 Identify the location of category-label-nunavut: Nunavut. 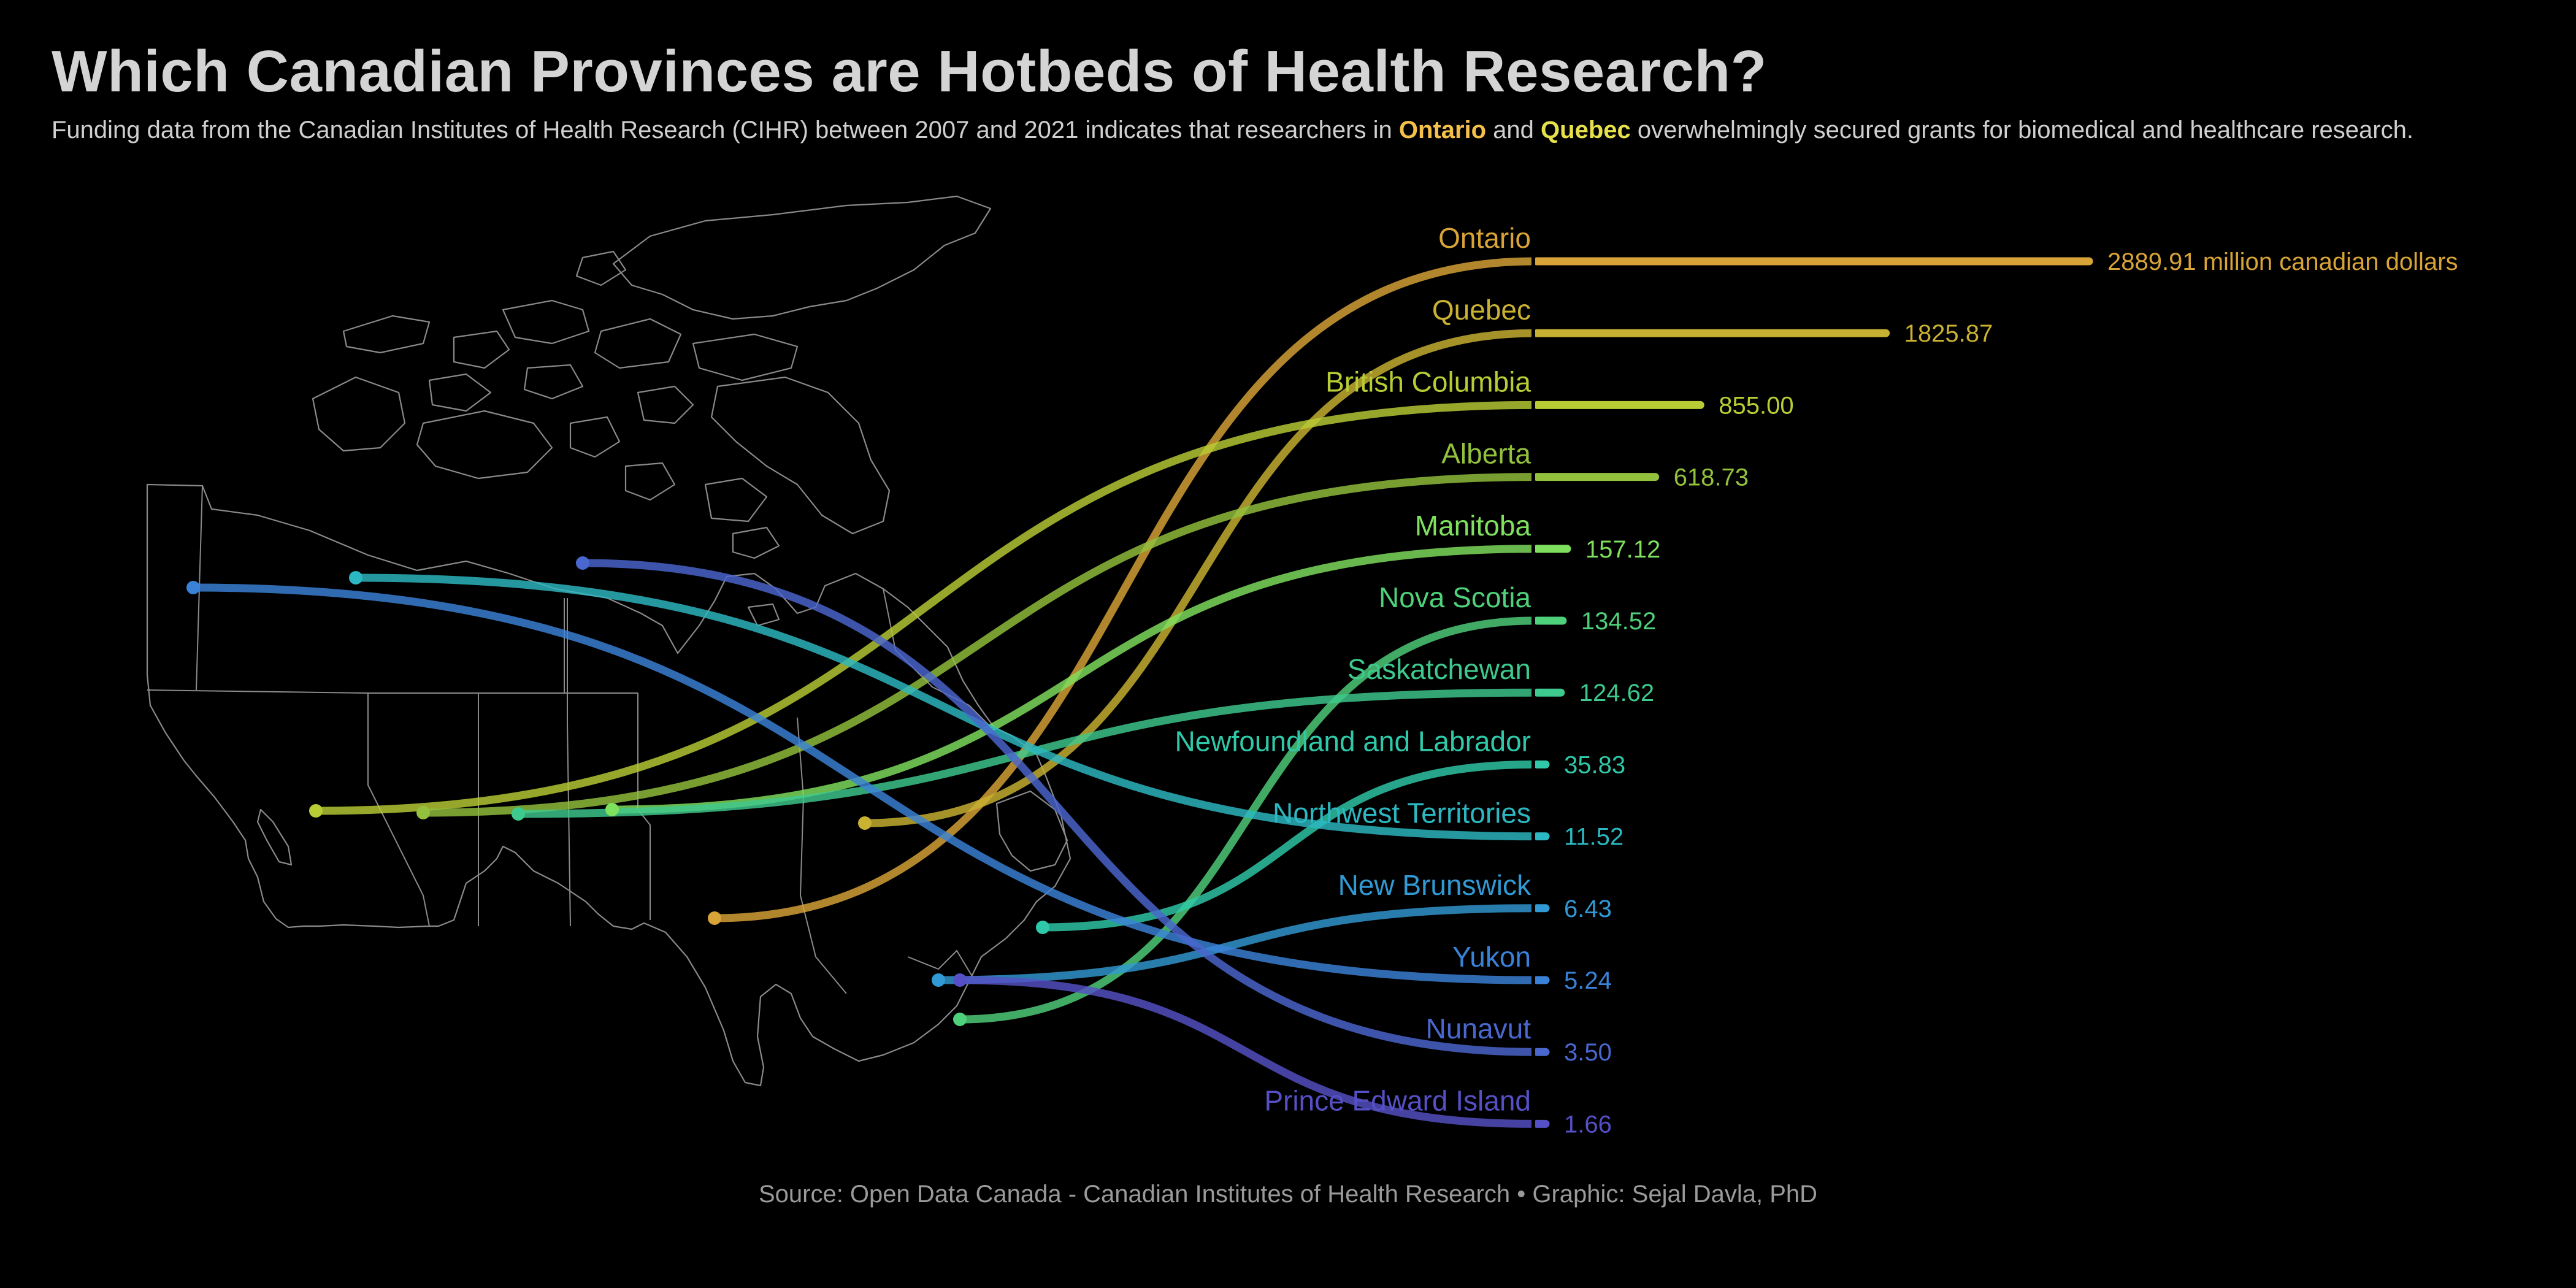
(1478, 1029).